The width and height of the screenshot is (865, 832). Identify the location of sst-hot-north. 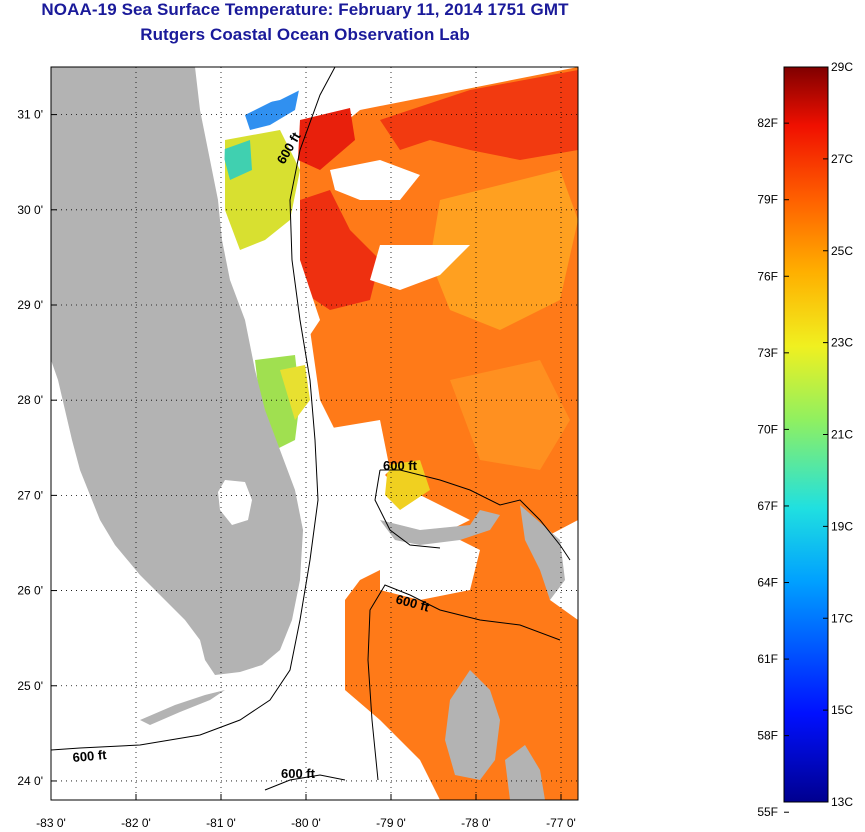
(479, 115).